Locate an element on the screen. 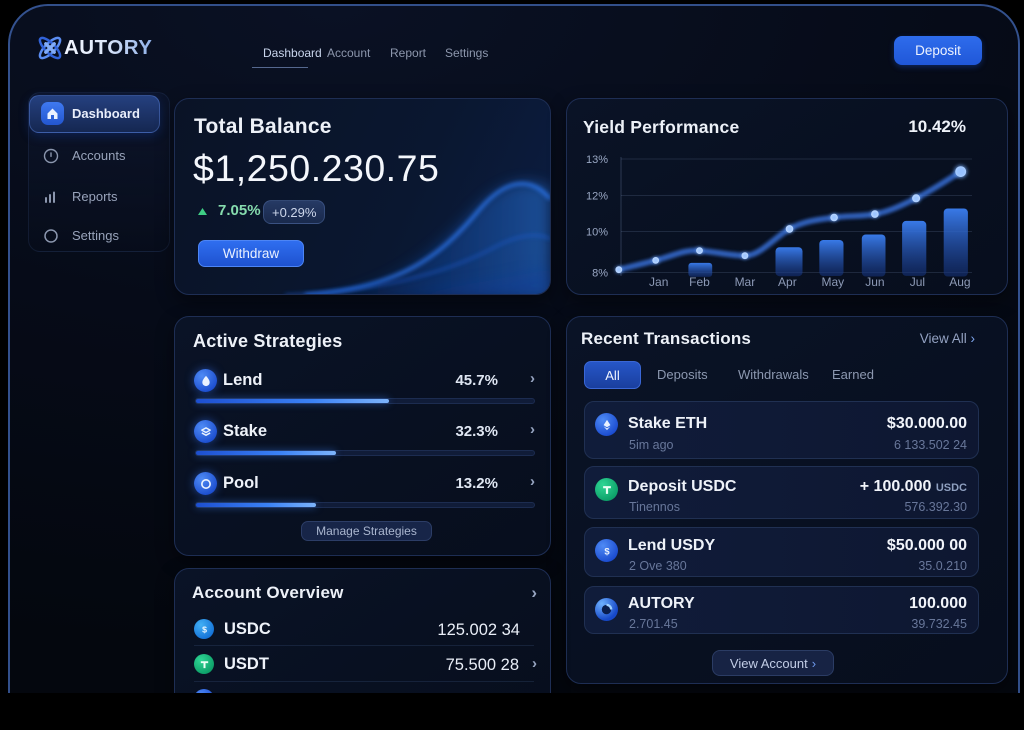  svg-text: Aug is located at coordinates (959, 282).